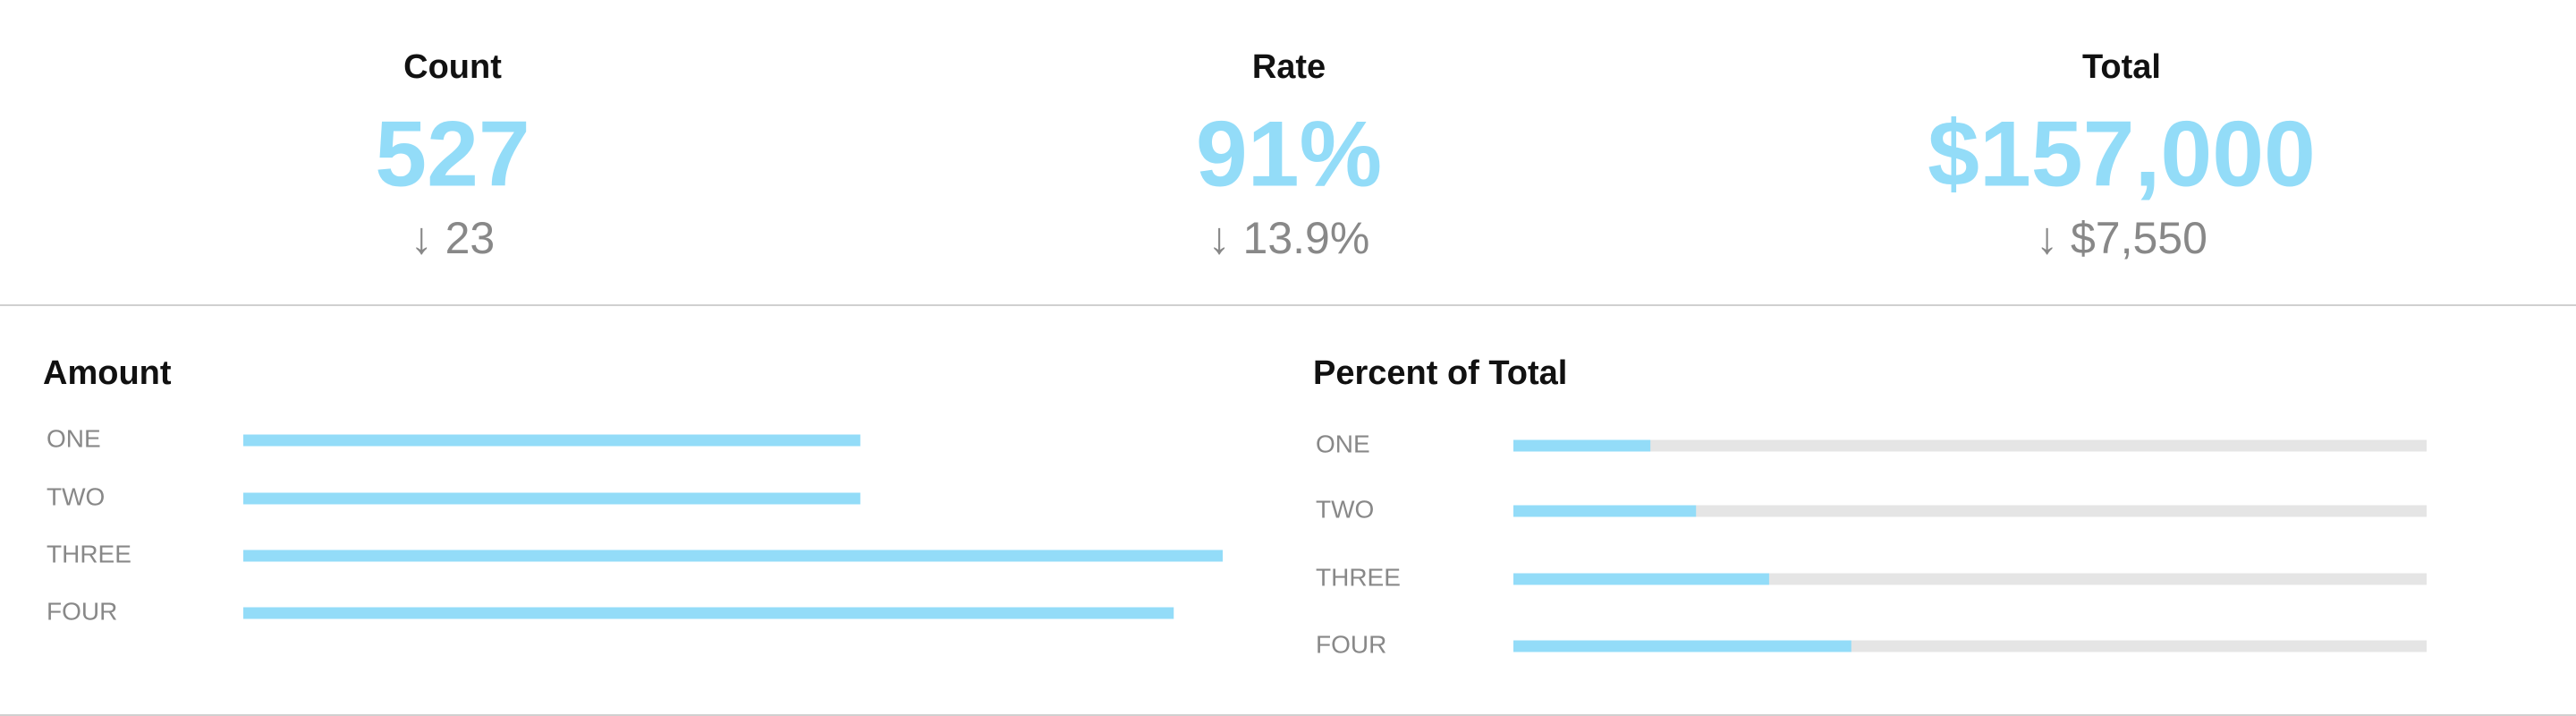  I want to click on kpi-title: Rate, so click(1289, 67).